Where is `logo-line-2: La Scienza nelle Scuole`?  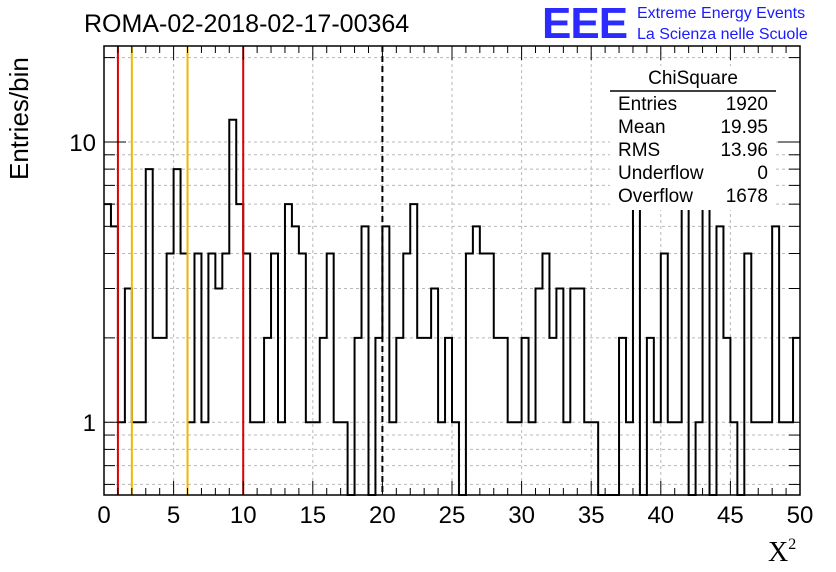 logo-line-2: La Scienza nelle Scuole is located at coordinates (722, 34).